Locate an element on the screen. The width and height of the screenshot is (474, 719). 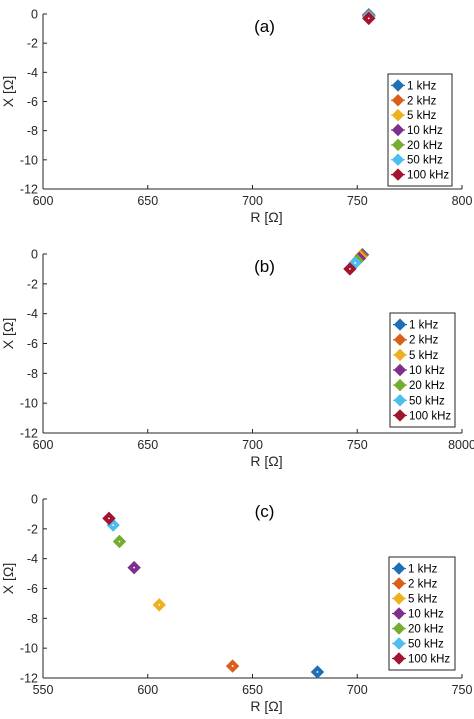
panel-title: (c) is located at coordinates (265, 511).